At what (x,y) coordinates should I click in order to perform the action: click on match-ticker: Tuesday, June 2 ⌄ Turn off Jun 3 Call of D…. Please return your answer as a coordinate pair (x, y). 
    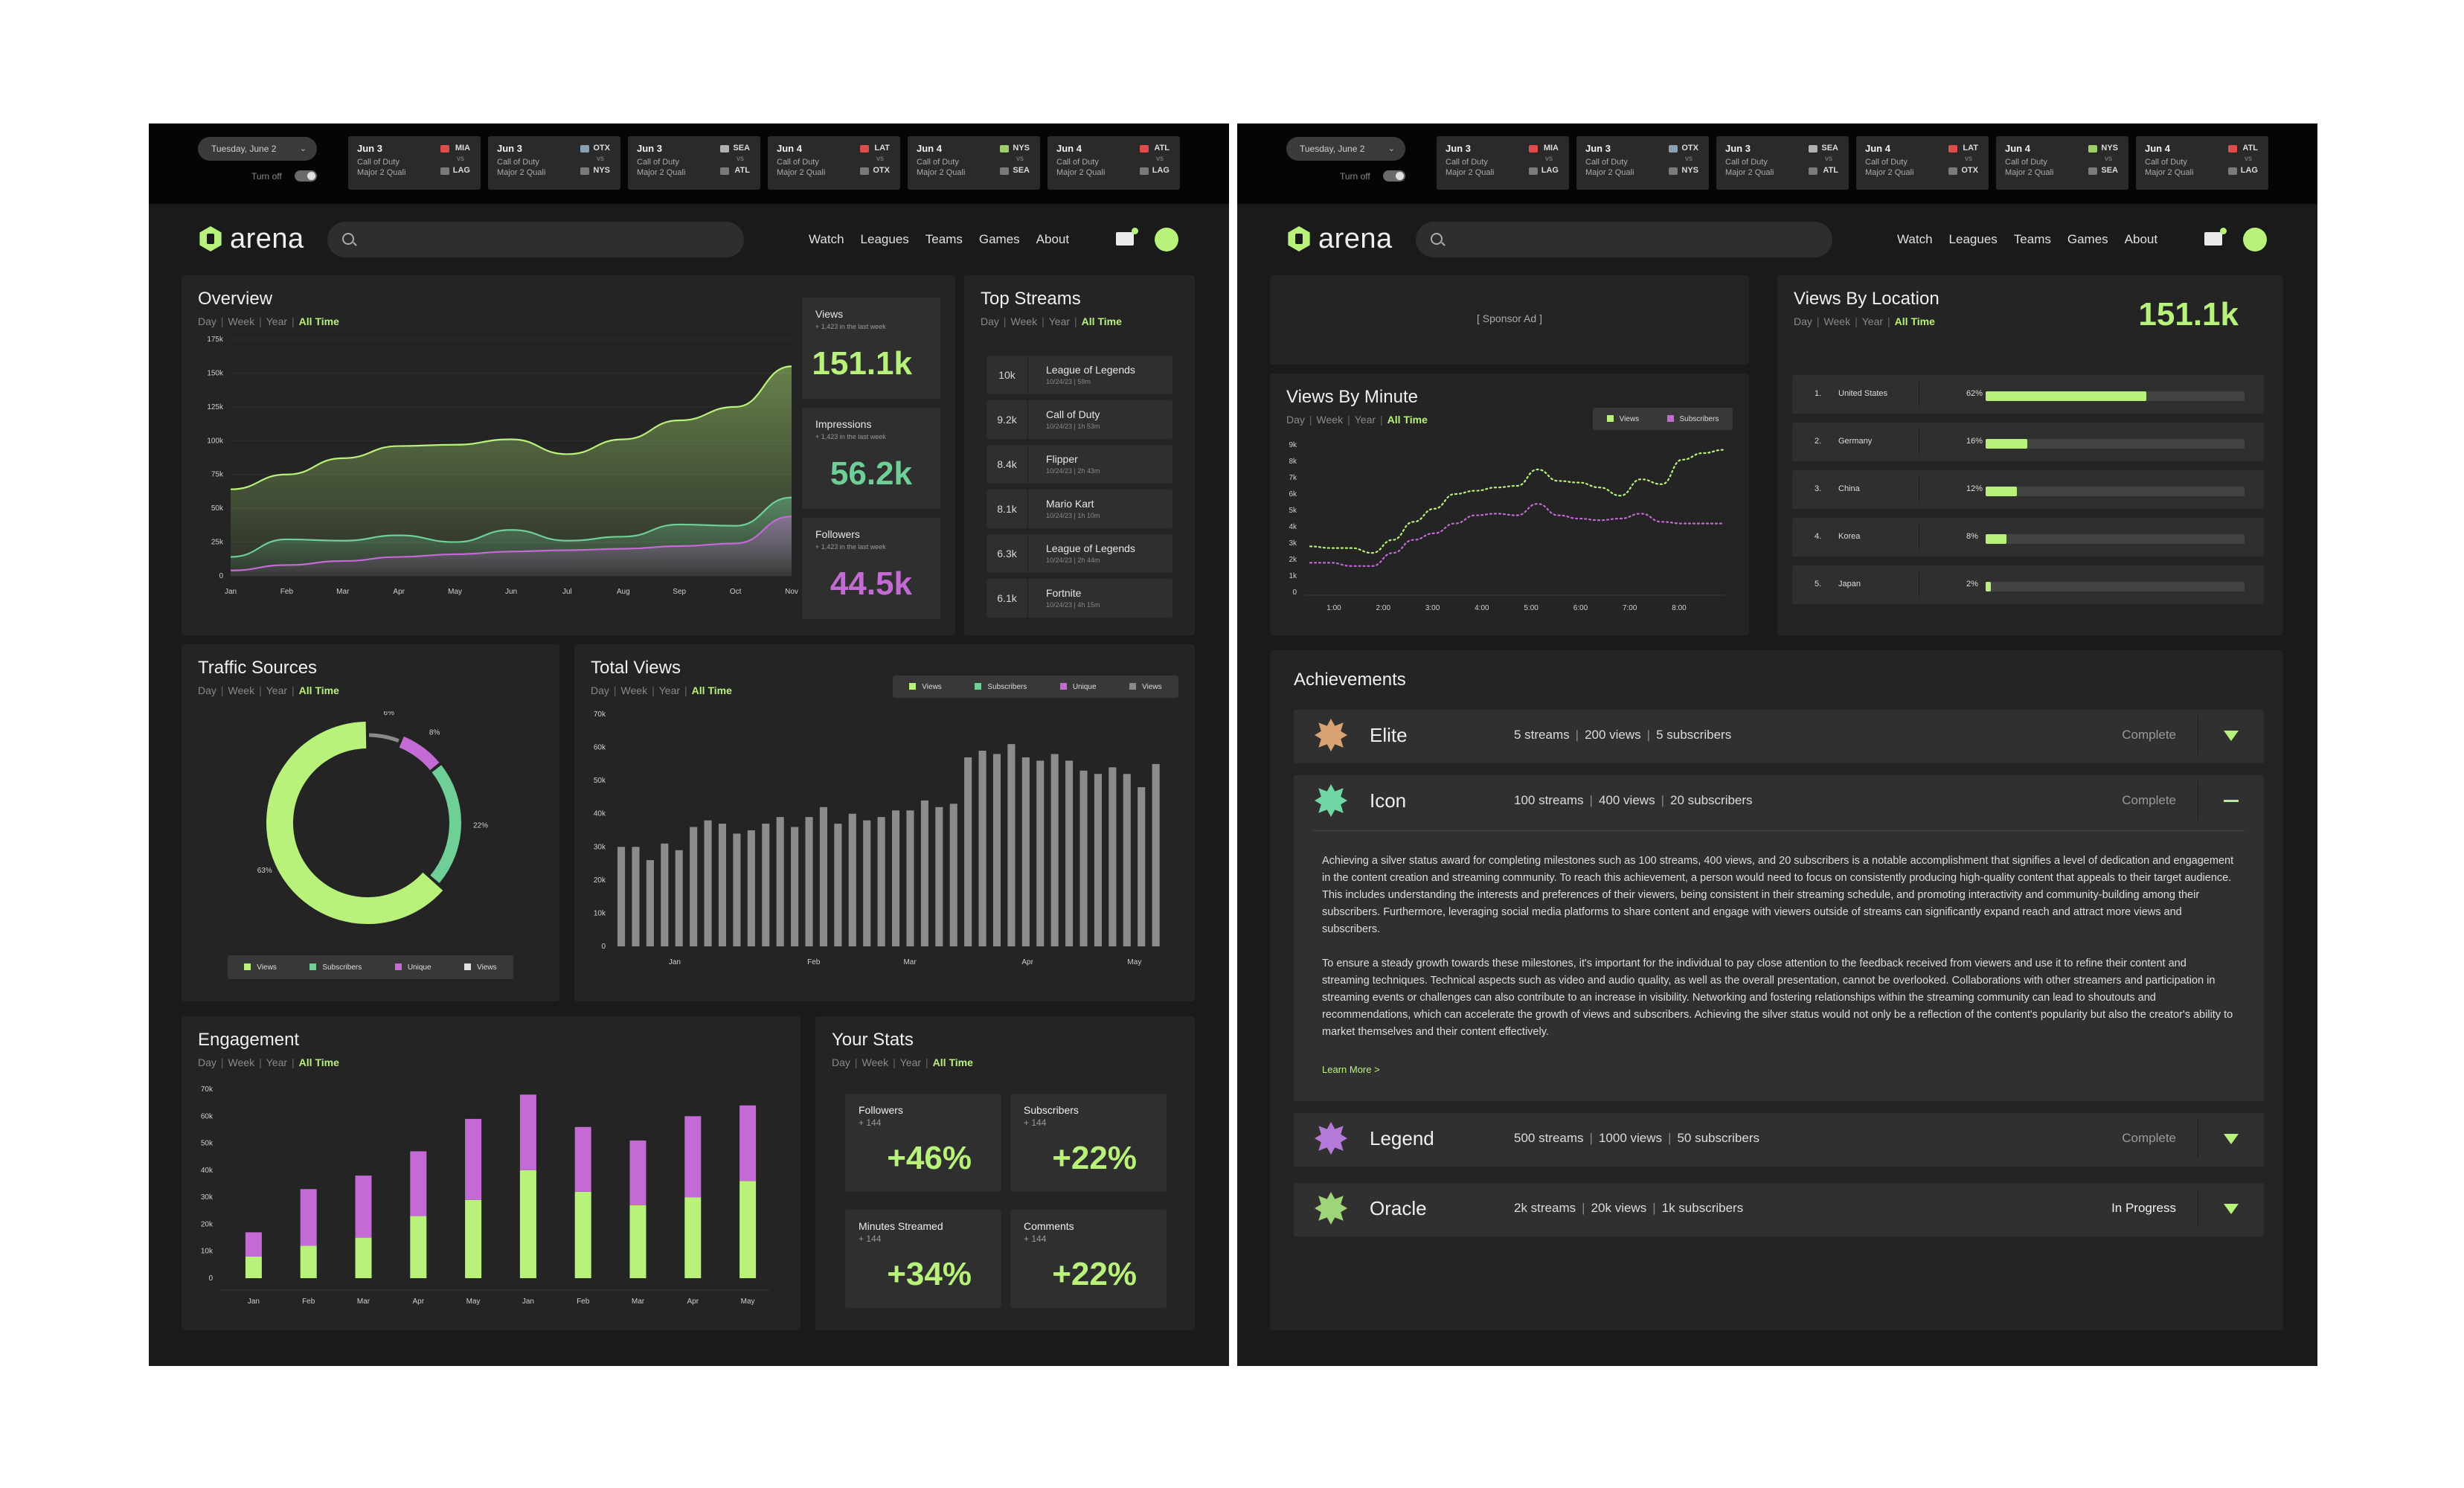
    Looking at the image, I should click on (1777, 164).